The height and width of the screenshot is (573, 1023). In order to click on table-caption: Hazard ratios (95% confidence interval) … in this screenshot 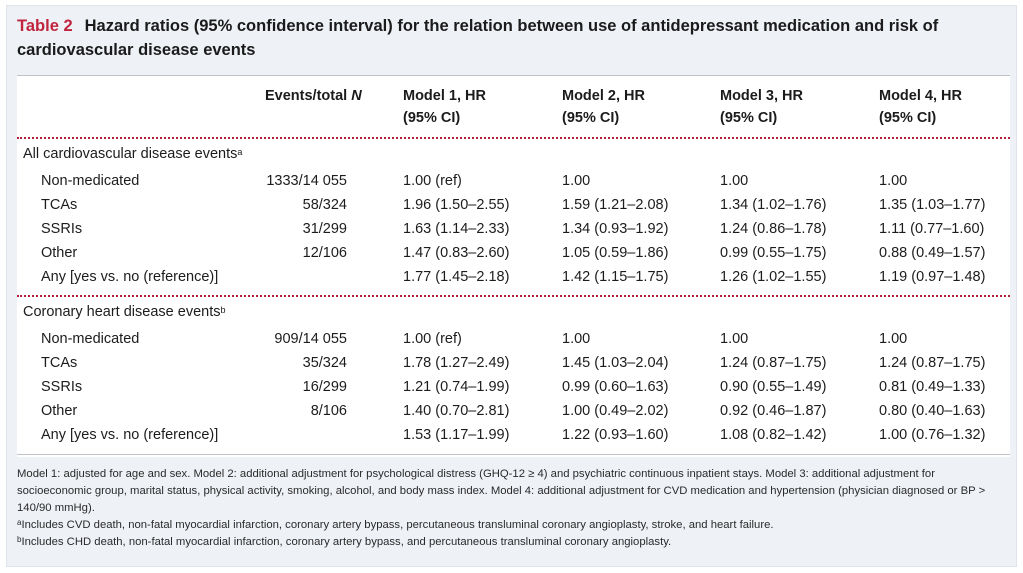, I will do `click(478, 38)`.